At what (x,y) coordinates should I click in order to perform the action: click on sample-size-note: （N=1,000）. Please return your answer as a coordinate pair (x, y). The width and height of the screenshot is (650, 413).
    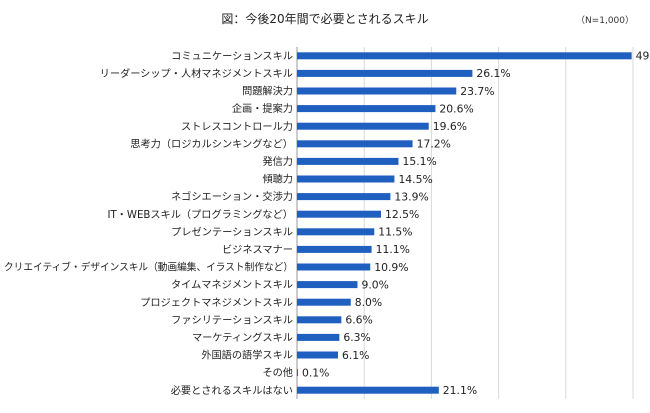
    Looking at the image, I should click on (604, 21).